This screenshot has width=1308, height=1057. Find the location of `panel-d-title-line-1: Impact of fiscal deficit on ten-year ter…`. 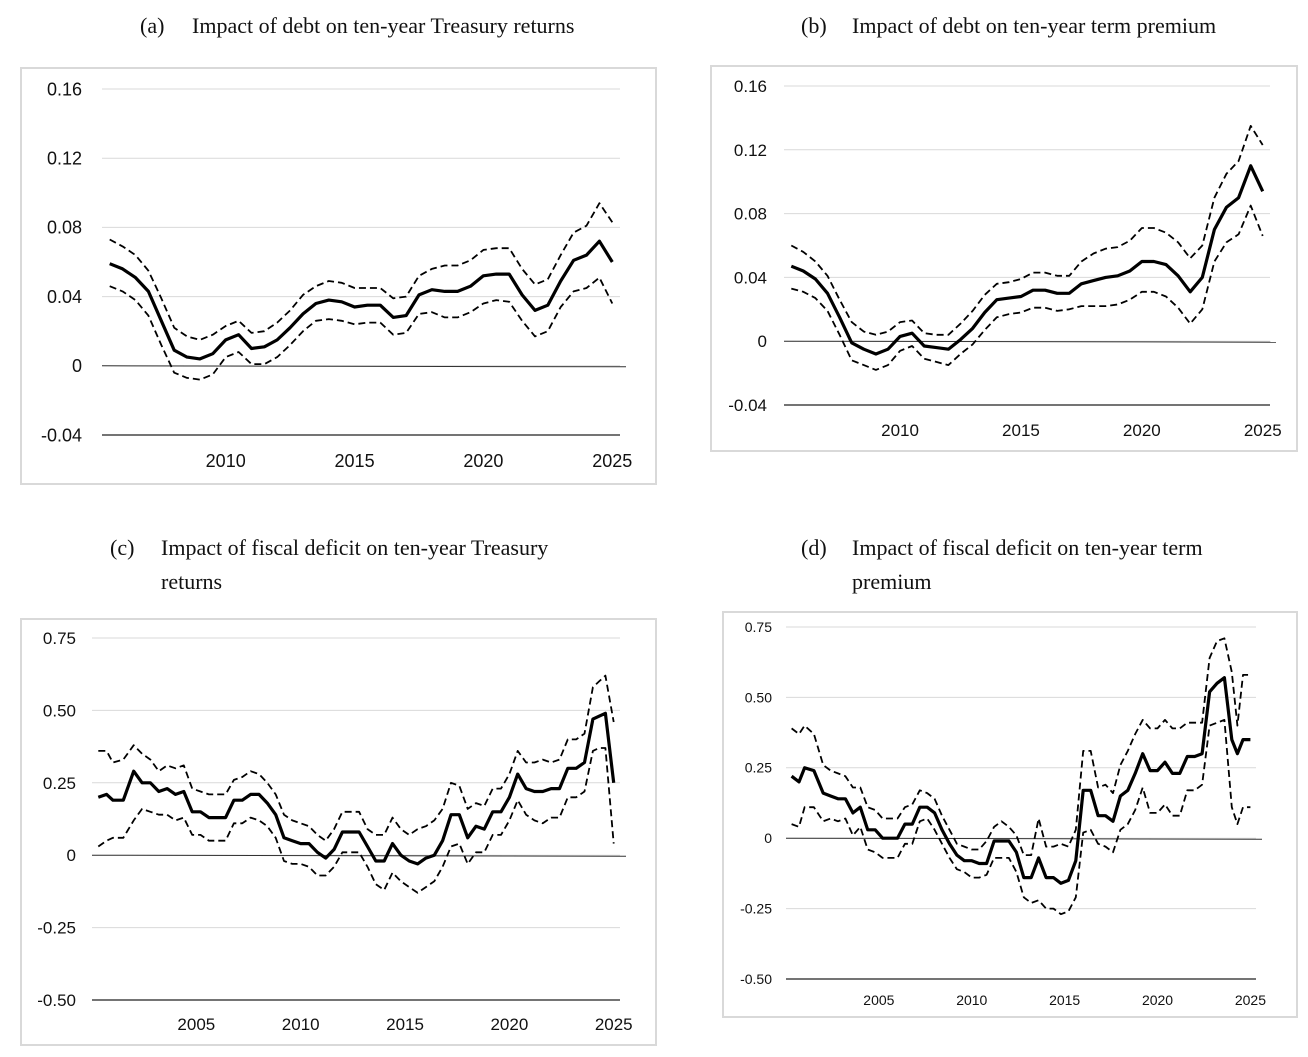

panel-d-title-line-1: Impact of fiscal deficit on ten-year ter… is located at coordinates (1027, 547).